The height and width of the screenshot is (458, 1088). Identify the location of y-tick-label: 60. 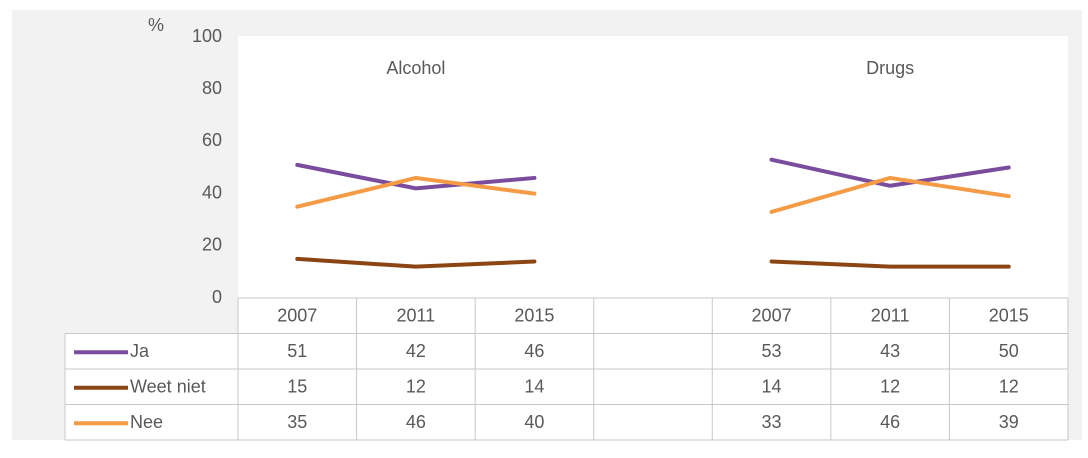
(212, 140).